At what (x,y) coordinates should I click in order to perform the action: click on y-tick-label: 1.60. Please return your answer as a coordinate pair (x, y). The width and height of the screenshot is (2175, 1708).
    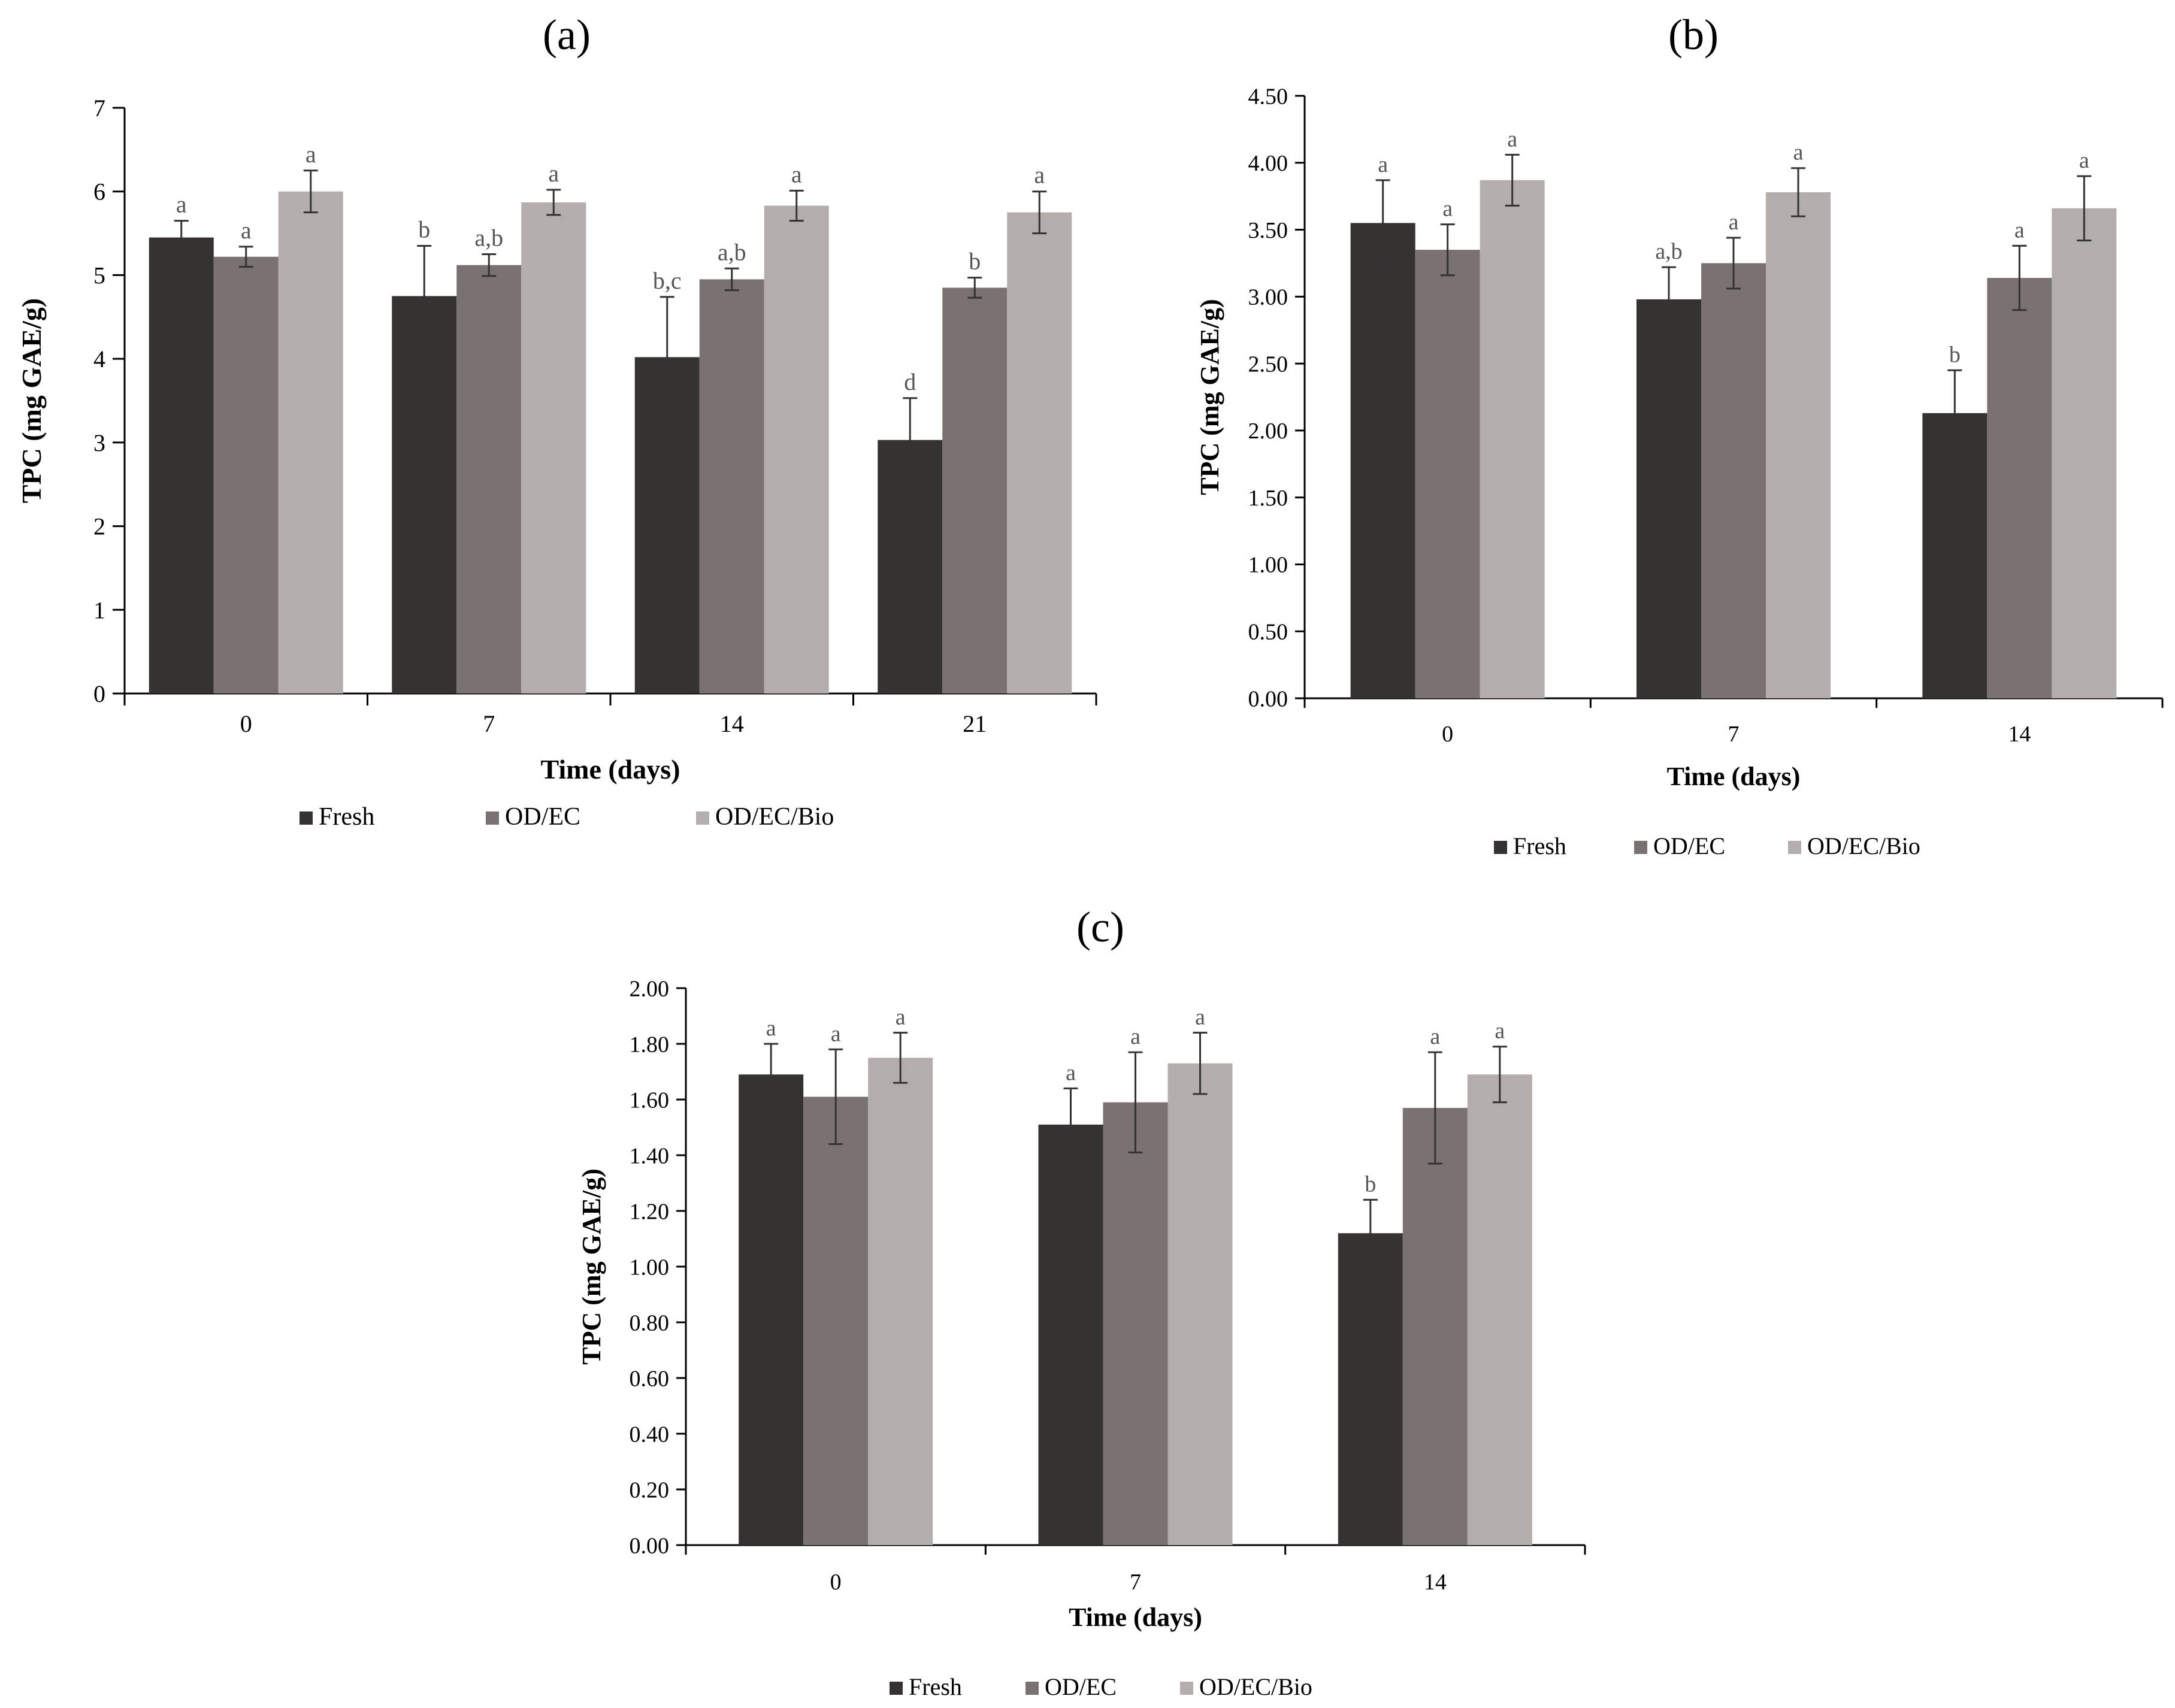
    Looking at the image, I should click on (650, 1100).